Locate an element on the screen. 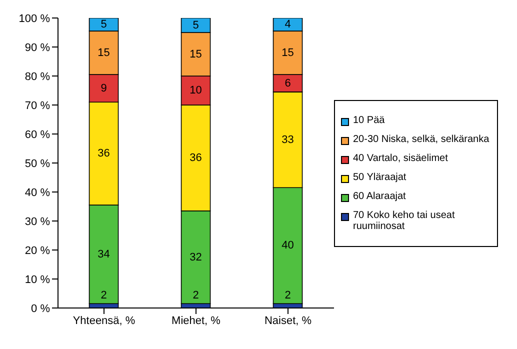  y-tick-label: 70 % is located at coordinates (37, 106).